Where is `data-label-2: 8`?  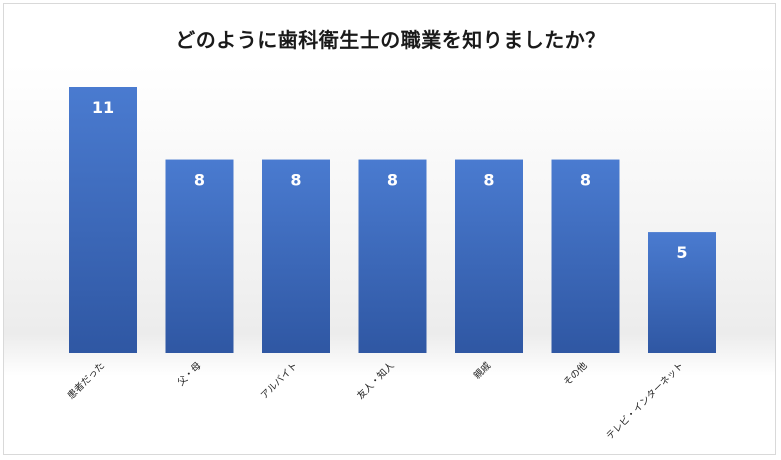 data-label-2: 8 is located at coordinates (295, 180).